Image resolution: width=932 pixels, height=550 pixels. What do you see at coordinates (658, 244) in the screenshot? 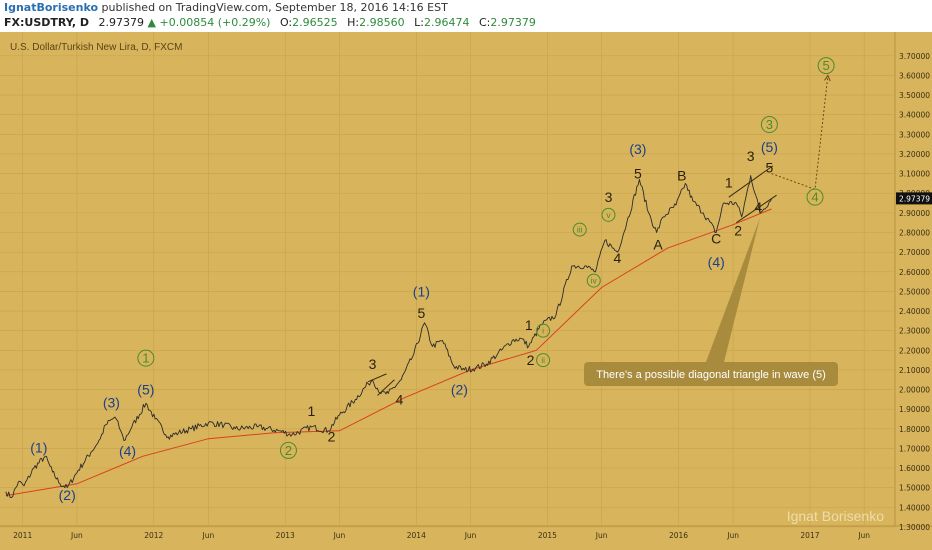
I see `wave-label: A` at bounding box center [658, 244].